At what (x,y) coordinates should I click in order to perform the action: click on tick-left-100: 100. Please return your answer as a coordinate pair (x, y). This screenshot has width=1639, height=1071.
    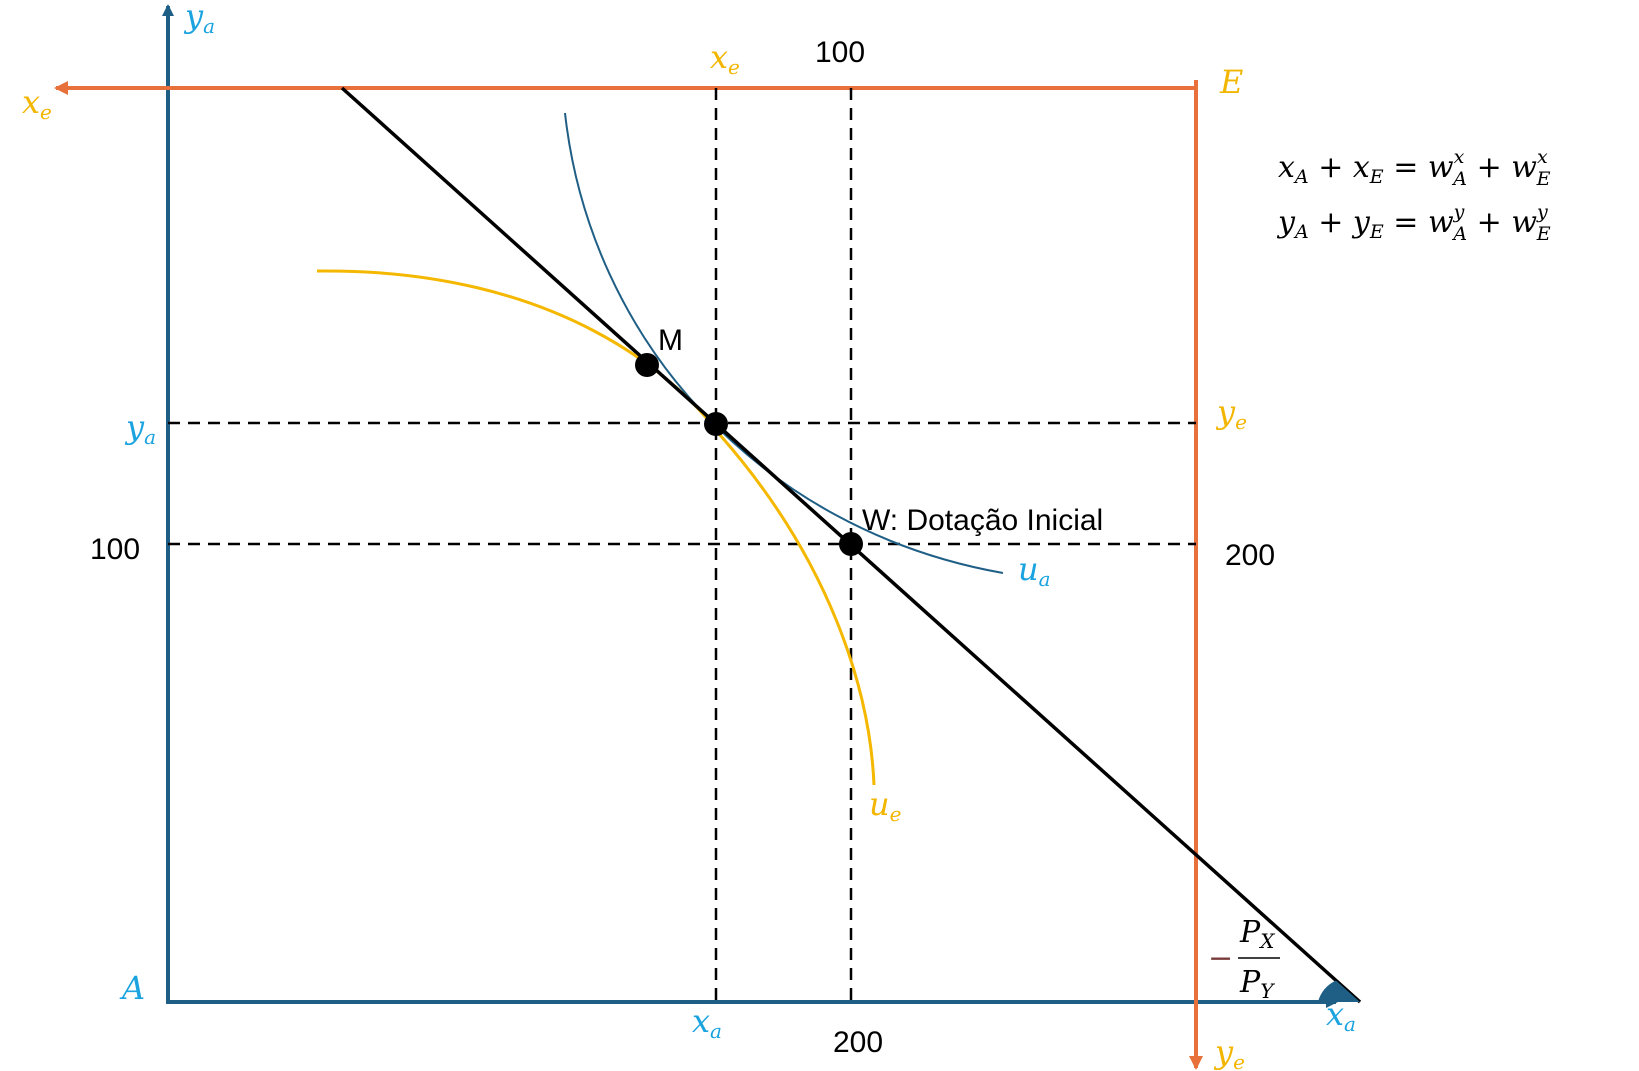
    Looking at the image, I should click on (115, 549).